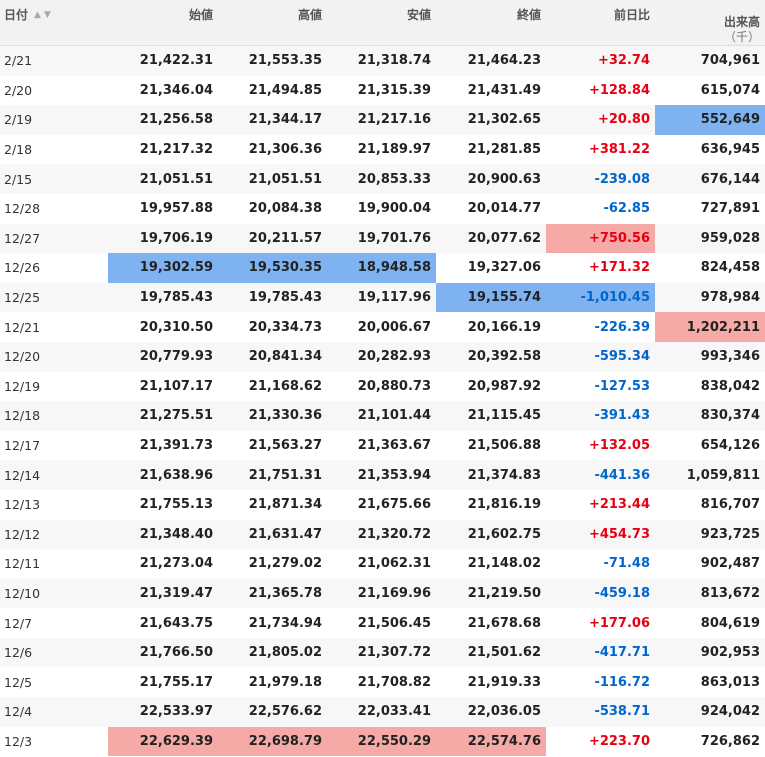 The image size is (765, 757). I want to click on cell-change: -239.08, so click(622, 179).